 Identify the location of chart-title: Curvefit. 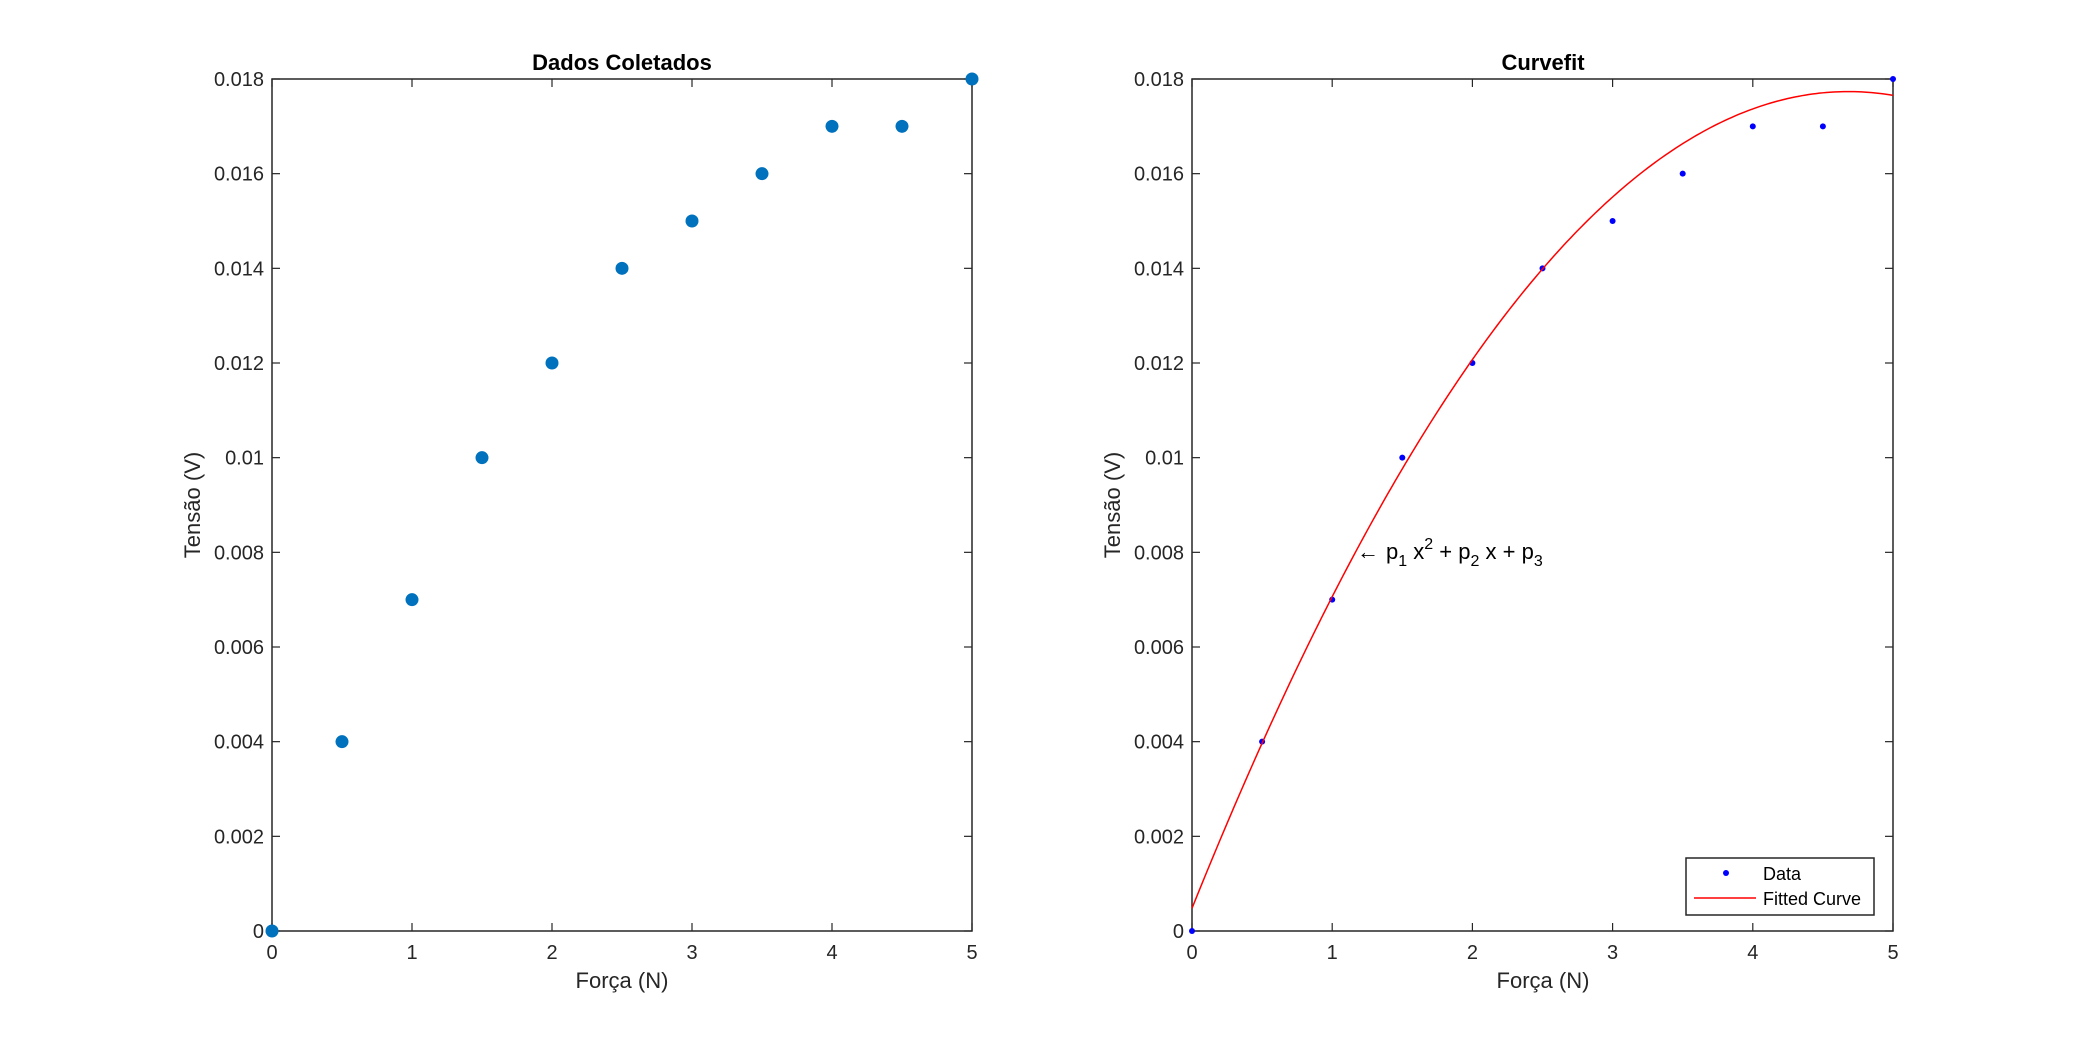
(1543, 62).